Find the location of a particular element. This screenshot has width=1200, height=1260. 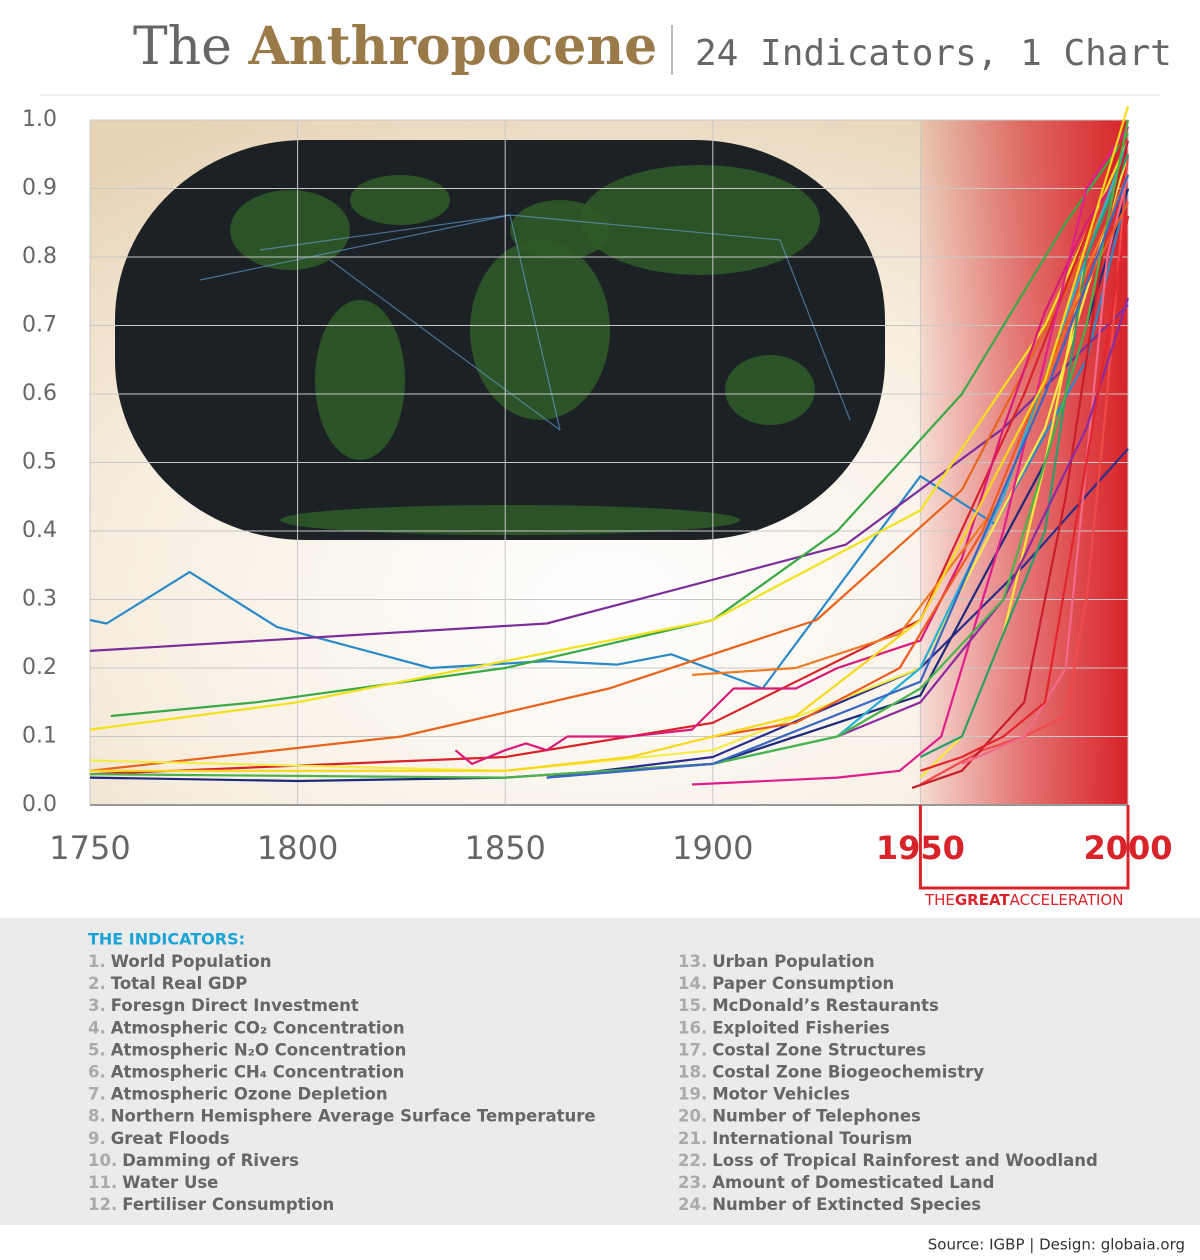

indicator-item: 6. Atmospheric CH₄ Concentration is located at coordinates (246, 1071).